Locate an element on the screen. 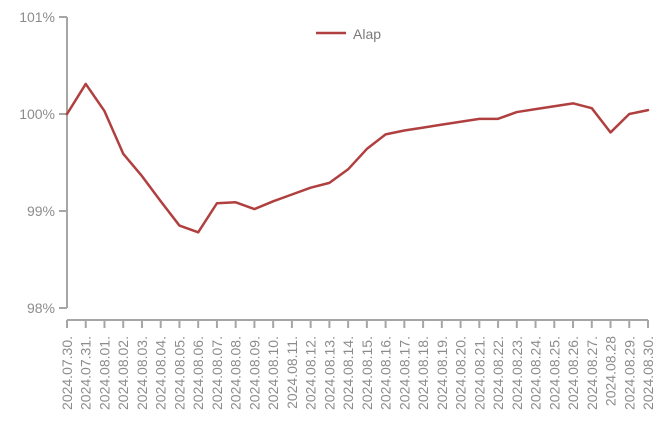 The width and height of the screenshot is (656, 426). x-tick-label: 2024.08.11. is located at coordinates (292, 372).